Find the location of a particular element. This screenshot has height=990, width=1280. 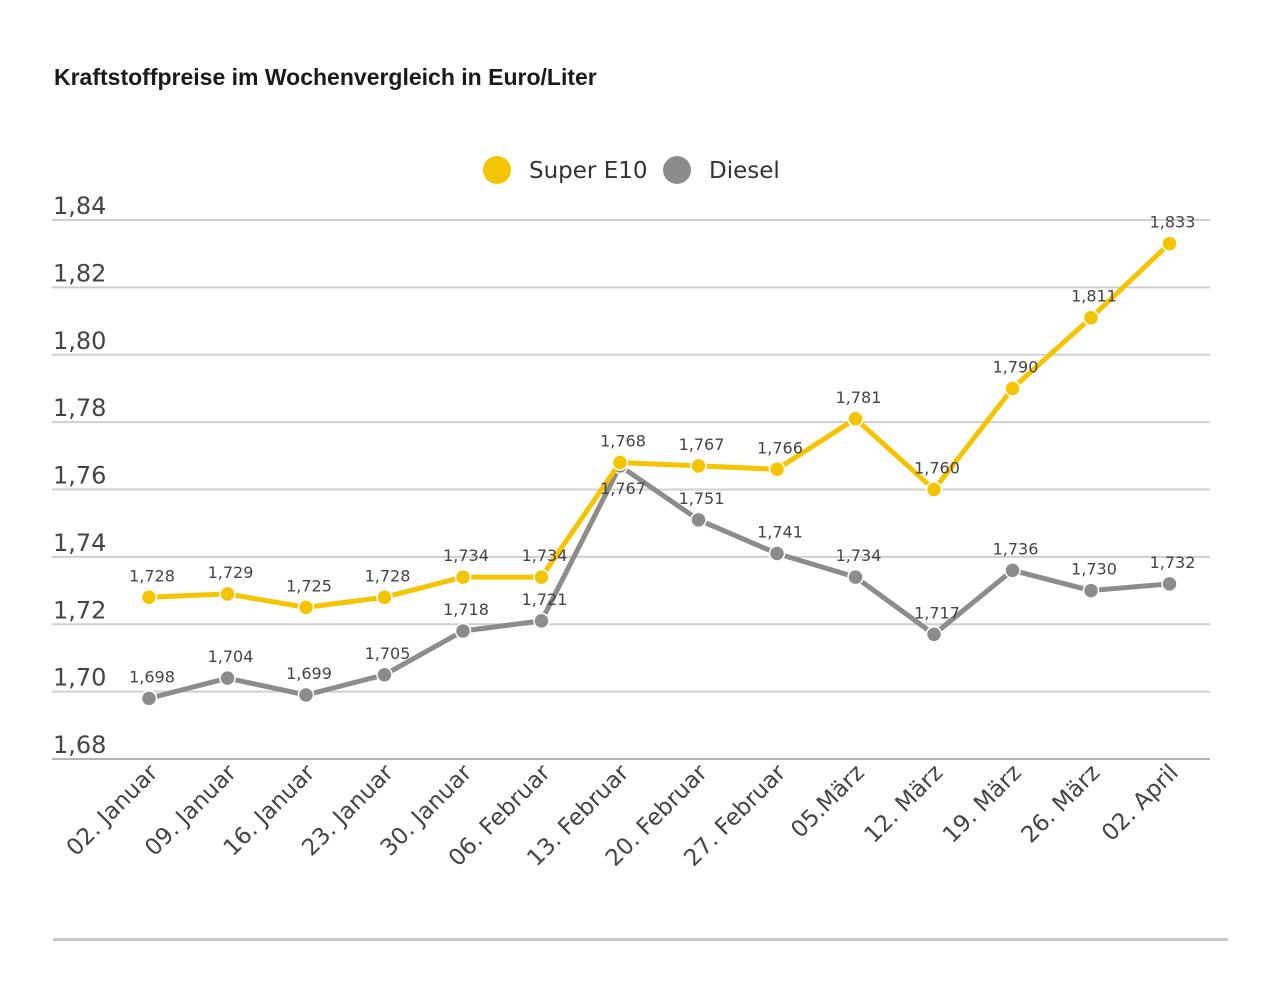

data-label: 1,760 is located at coordinates (937, 468).